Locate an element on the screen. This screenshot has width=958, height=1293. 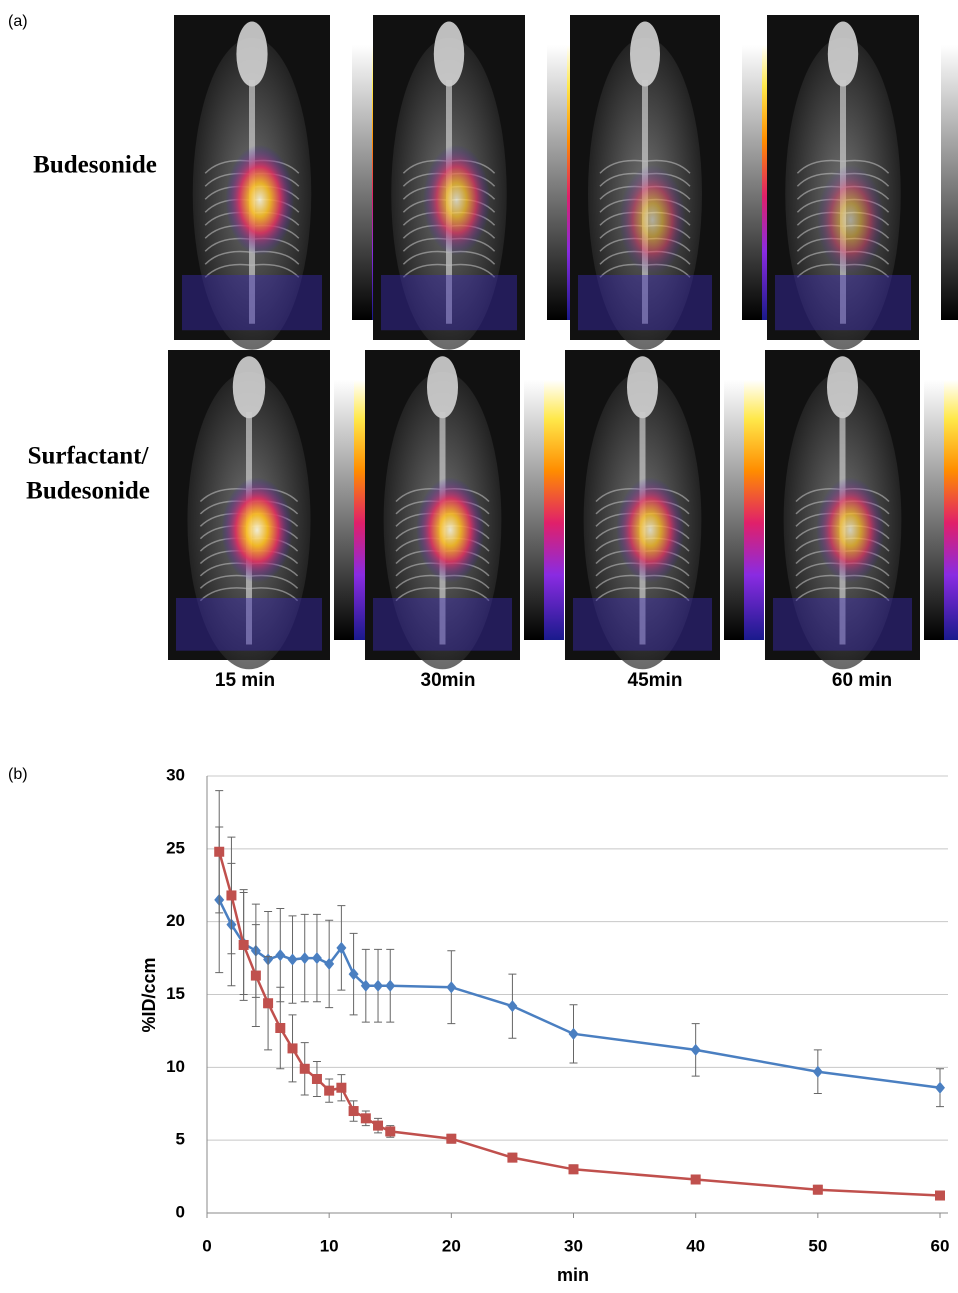
y-tick-label: 30 is located at coordinates (175, 774).